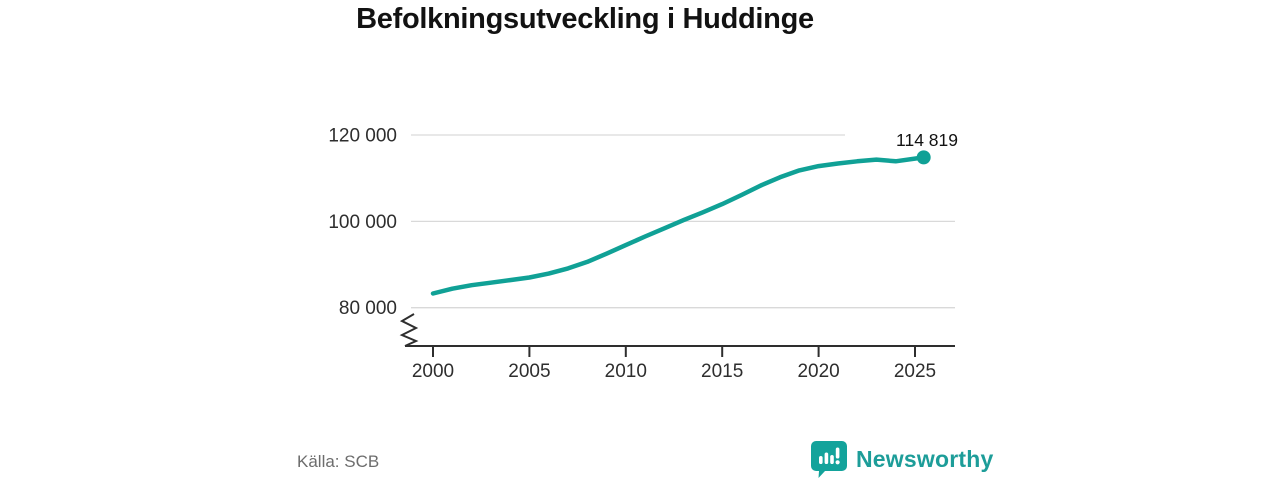 The image size is (1280, 480). Describe the element at coordinates (678, 225) in the screenshot. I see `population-series-line` at that location.